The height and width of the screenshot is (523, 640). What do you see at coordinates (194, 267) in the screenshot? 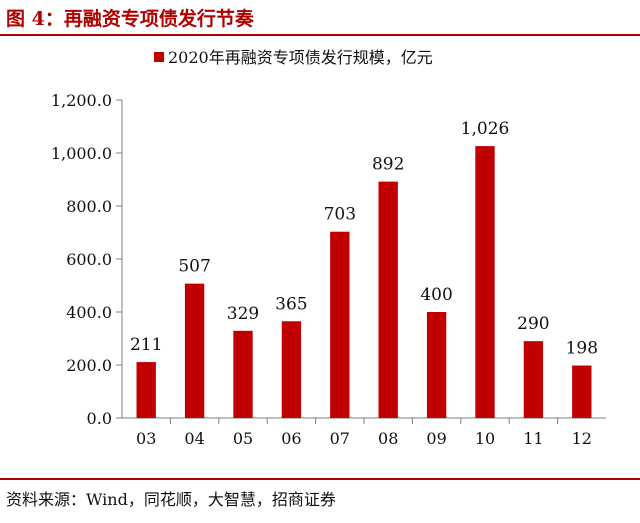
I see `data-label: 507` at bounding box center [194, 267].